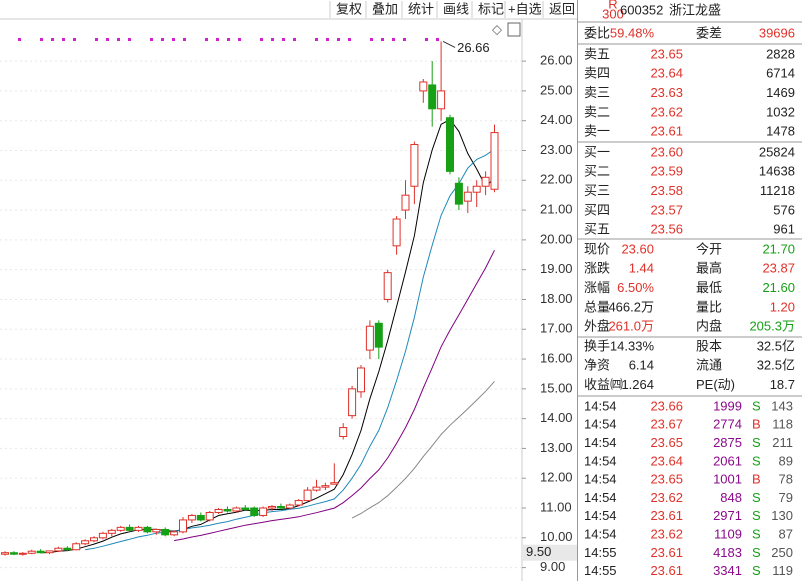  Describe the element at coordinates (423, 450) in the screenshot. I see `ma-line` at that location.